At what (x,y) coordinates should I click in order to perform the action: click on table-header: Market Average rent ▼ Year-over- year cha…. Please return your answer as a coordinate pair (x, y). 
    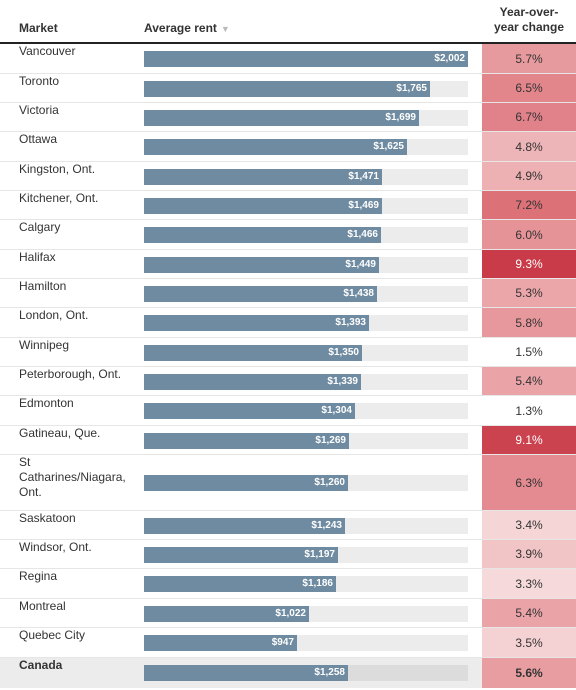
    Looking at the image, I should click on (288, 22).